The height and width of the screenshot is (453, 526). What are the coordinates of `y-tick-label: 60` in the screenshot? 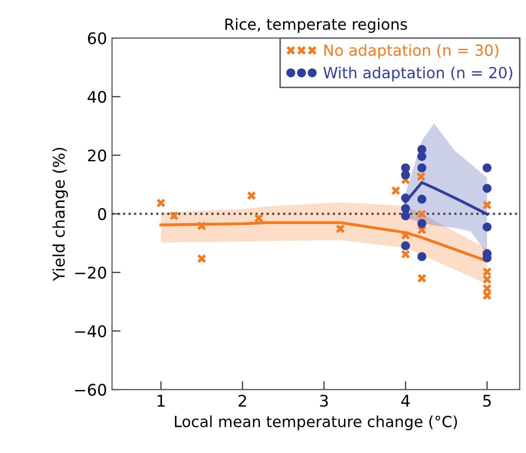 It's located at (97, 38).